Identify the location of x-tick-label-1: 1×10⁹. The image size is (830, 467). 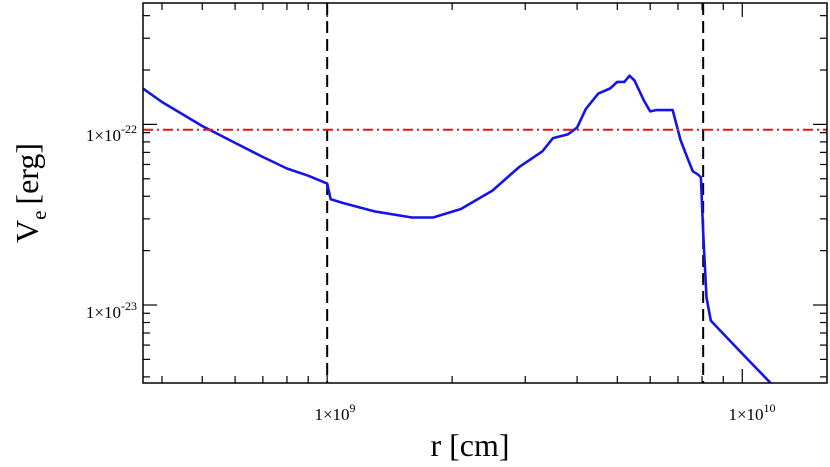
(334, 412).